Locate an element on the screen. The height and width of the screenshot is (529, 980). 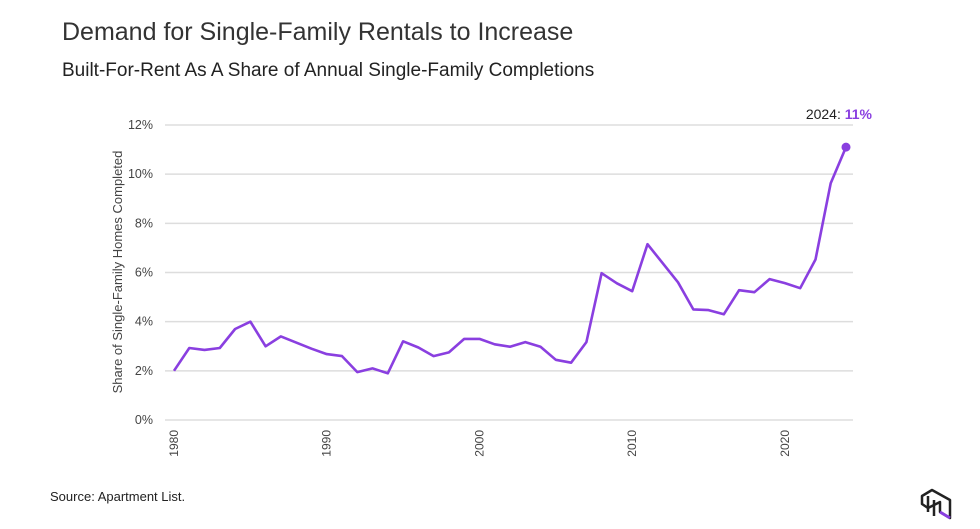
y-tick-label: 10% is located at coordinates (140, 174).